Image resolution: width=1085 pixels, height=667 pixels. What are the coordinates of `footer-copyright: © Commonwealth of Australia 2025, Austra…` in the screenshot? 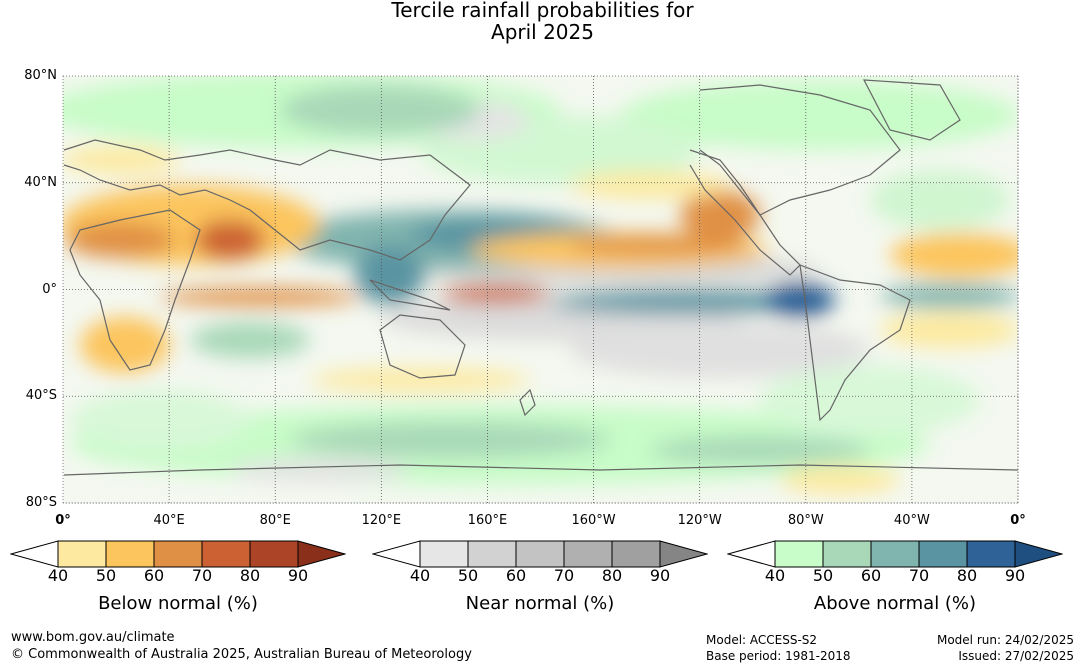 It's located at (241, 654).